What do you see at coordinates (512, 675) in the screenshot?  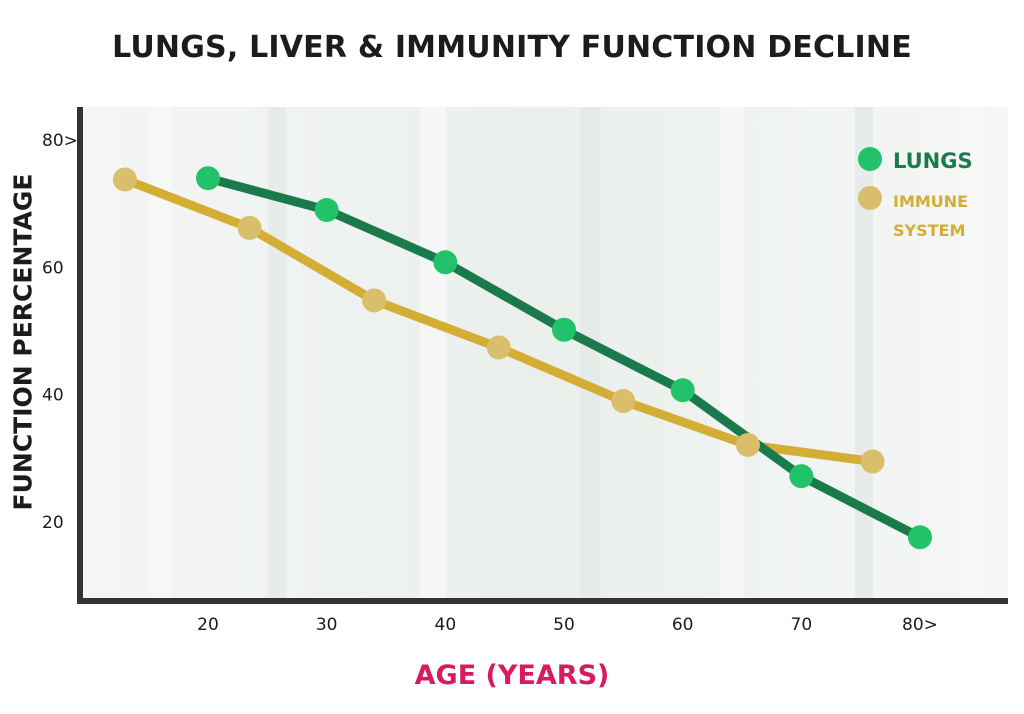 I see `x-axis-label: AGE (YEARS)` at bounding box center [512, 675].